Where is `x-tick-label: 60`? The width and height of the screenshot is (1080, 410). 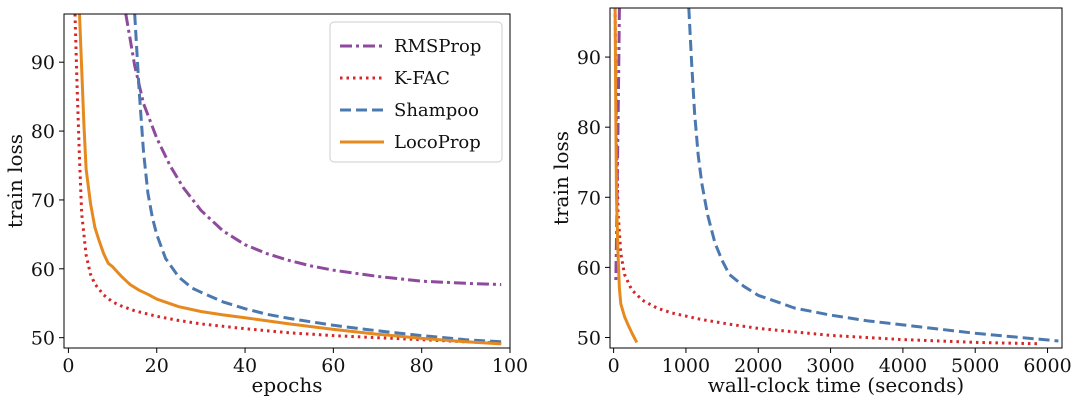
x-tick-label: 60 is located at coordinates (333, 366).